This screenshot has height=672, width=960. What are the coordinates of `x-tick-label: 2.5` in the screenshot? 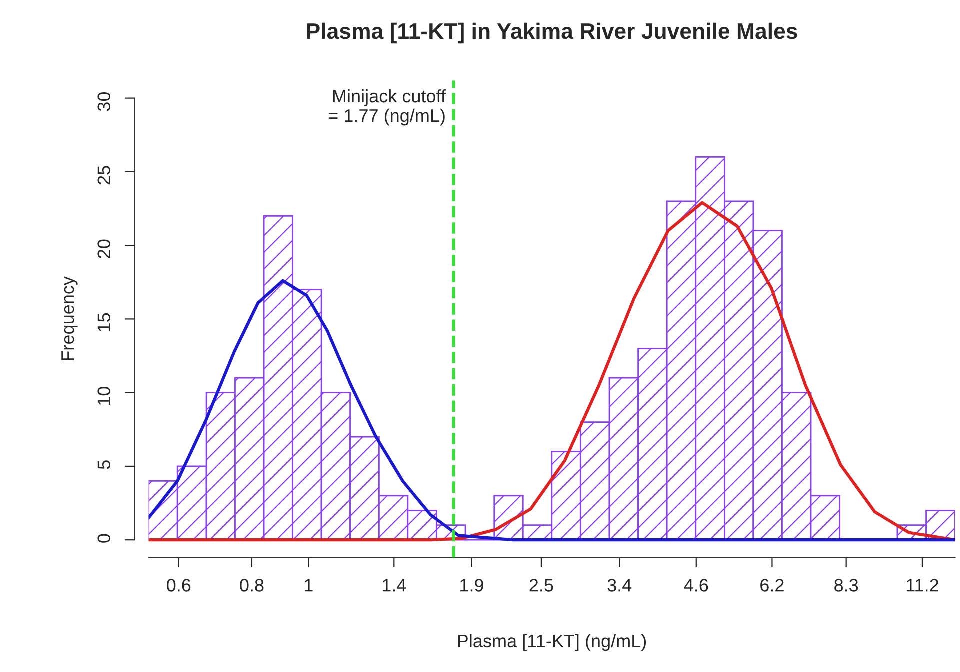 It's located at (542, 585).